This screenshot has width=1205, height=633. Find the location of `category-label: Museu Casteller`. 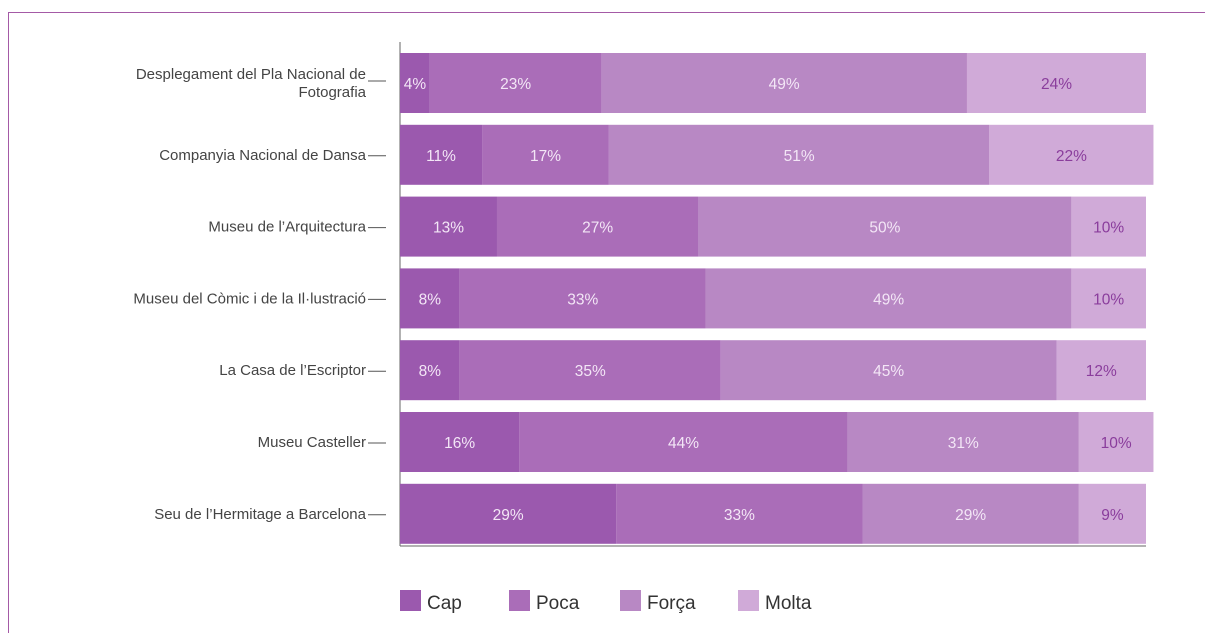

category-label: Museu Casteller is located at coordinates (312, 442).